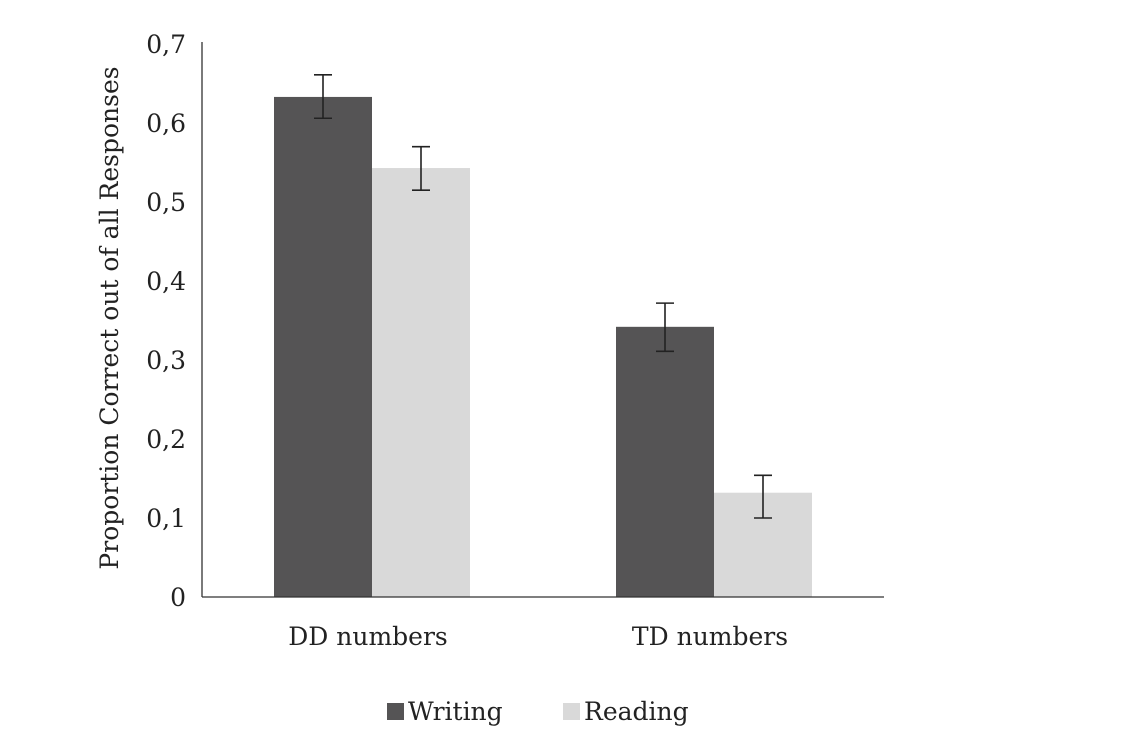 This screenshot has width=1127, height=732. I want to click on y-tick-label: 0,5, so click(166, 202).